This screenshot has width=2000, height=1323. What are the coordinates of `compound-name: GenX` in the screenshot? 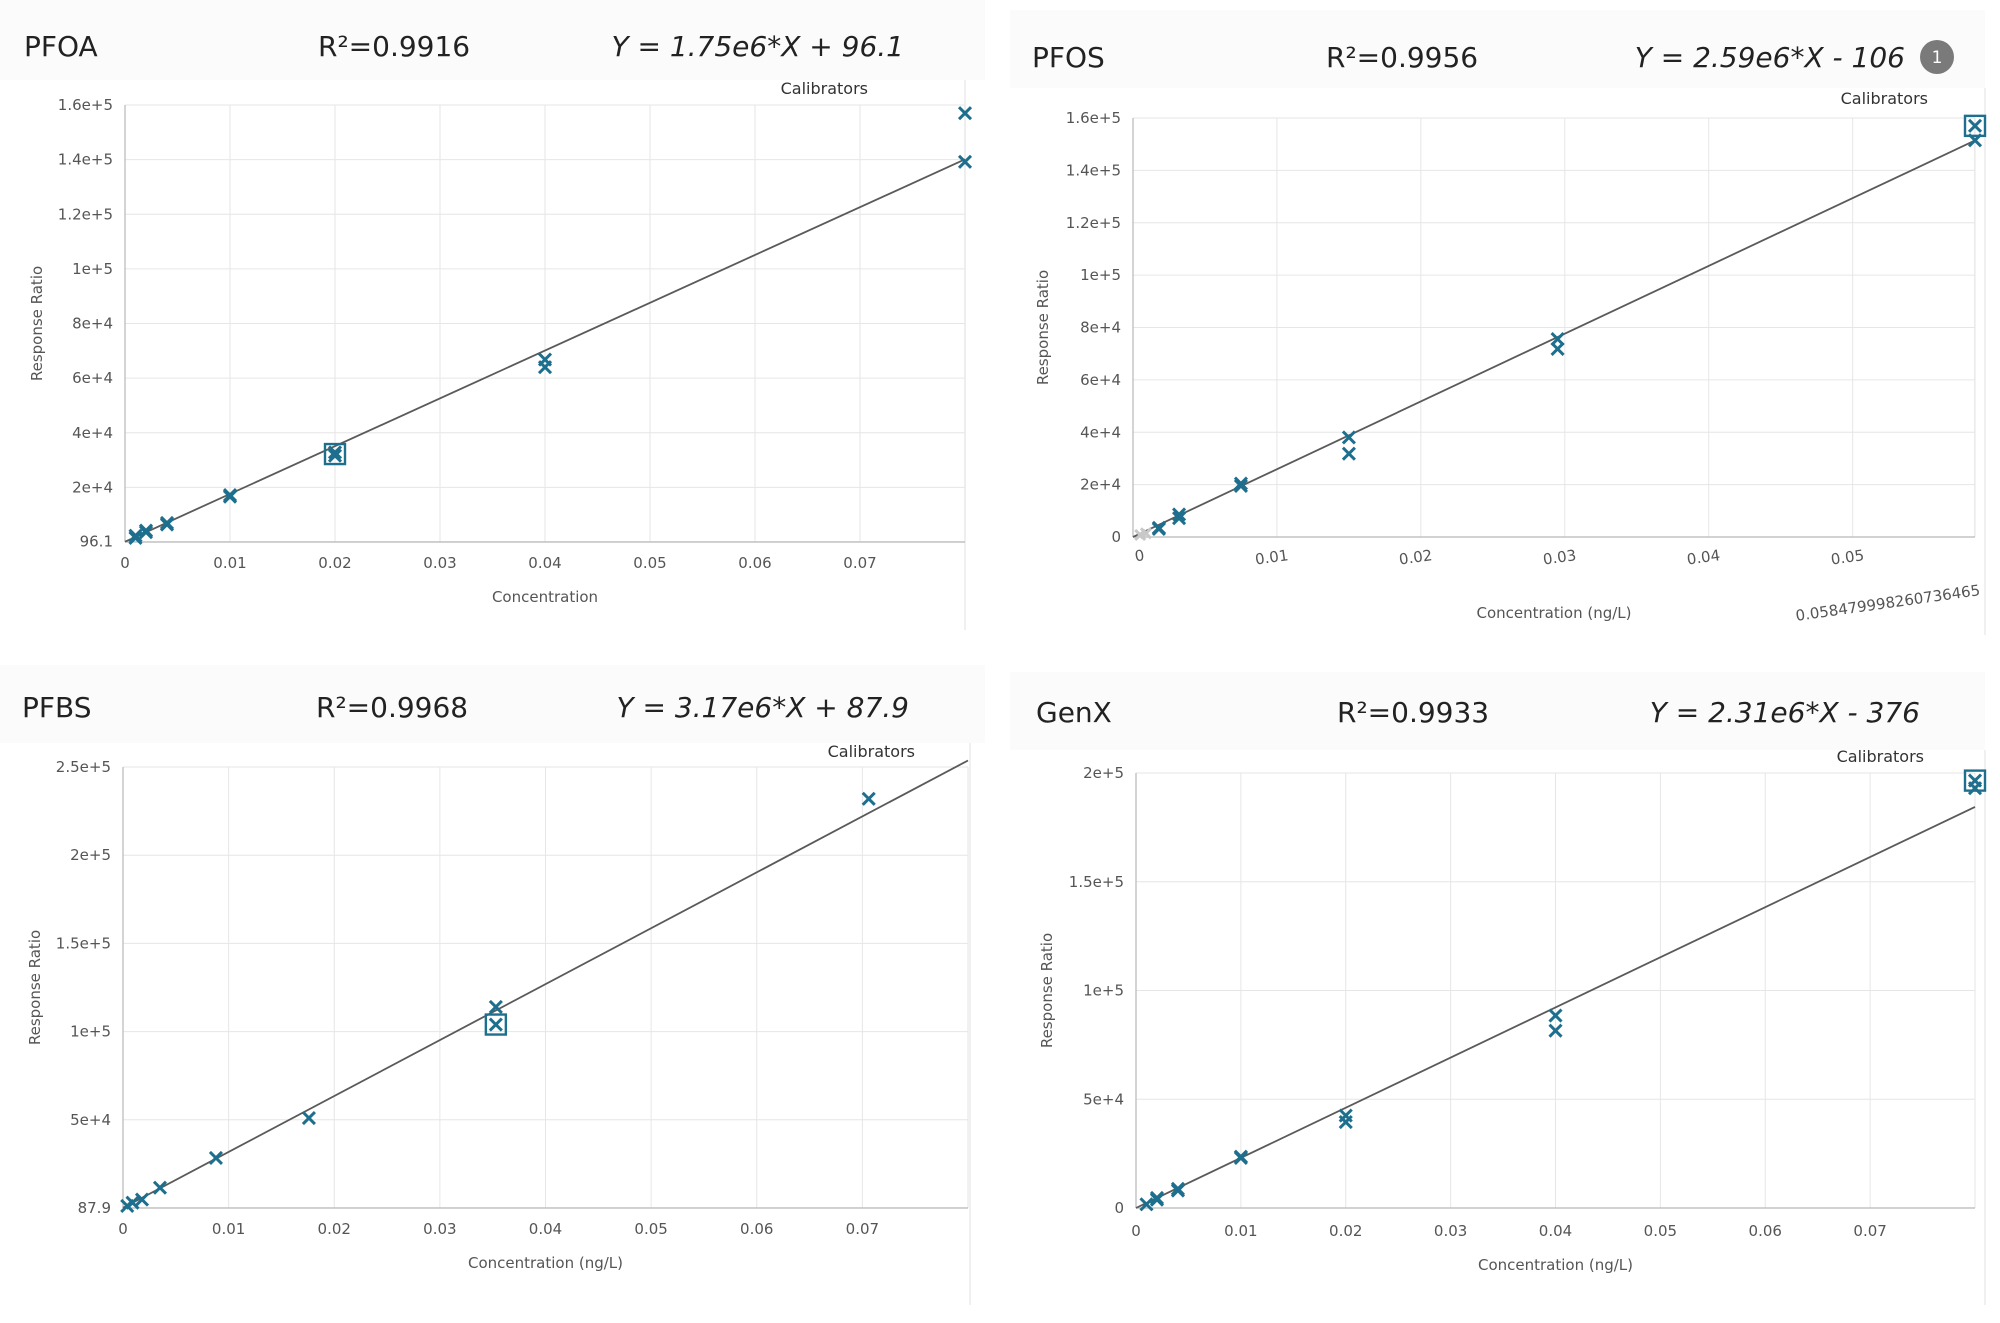 It's located at (1074, 712).